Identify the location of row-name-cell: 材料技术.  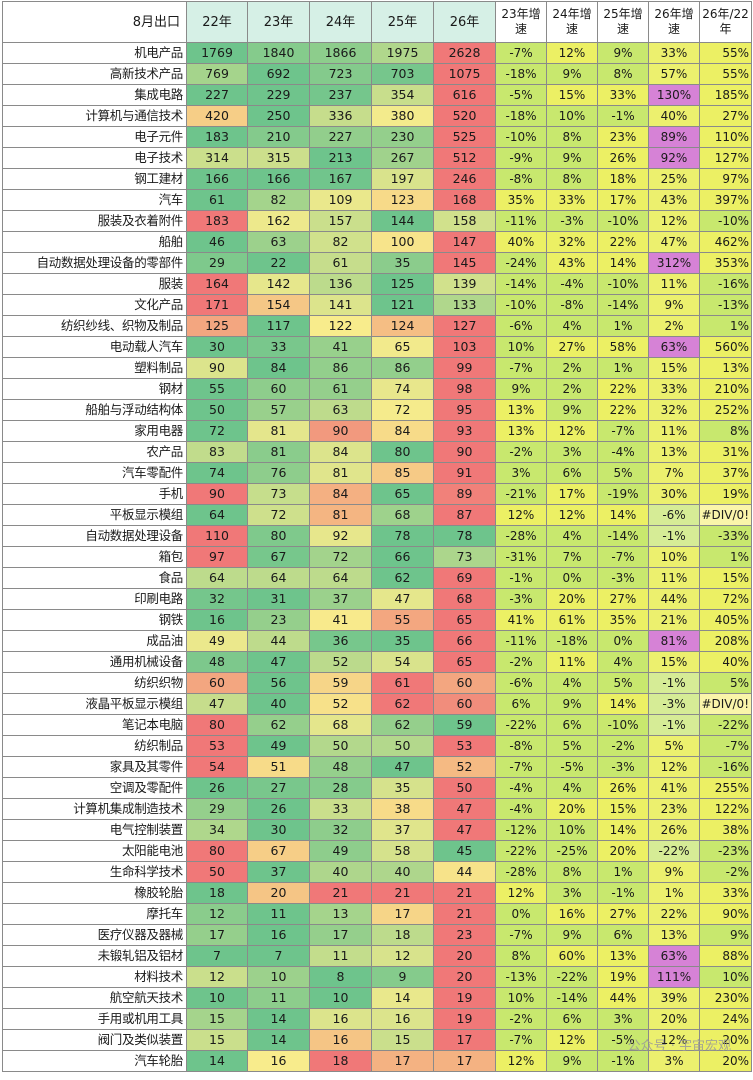
(94, 977).